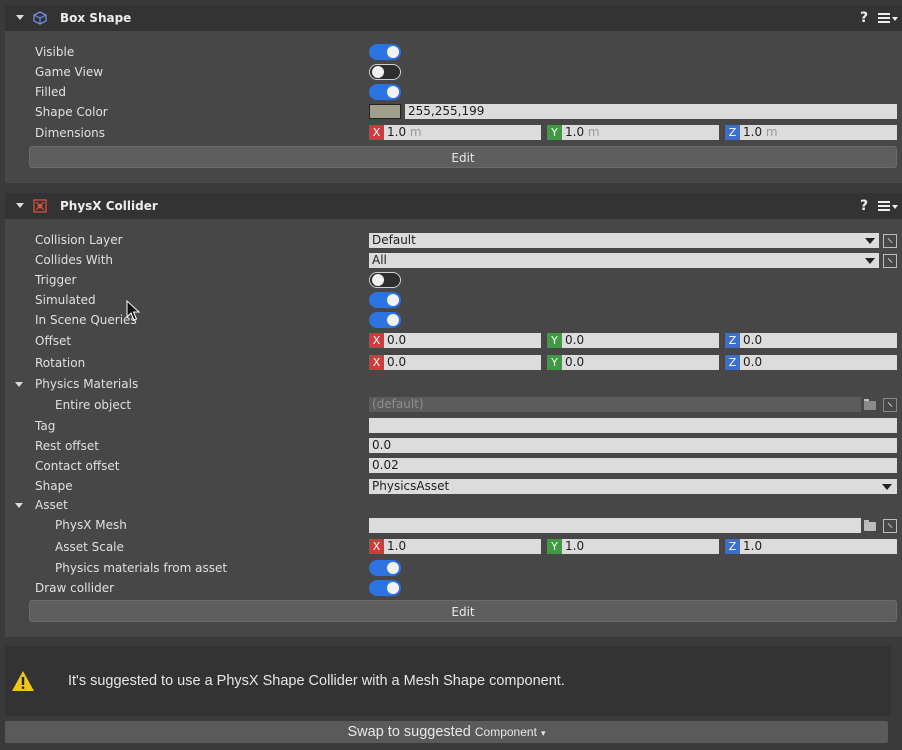  Describe the element at coordinates (455, 340) in the screenshot. I see `offset-x: X 0.0` at that location.